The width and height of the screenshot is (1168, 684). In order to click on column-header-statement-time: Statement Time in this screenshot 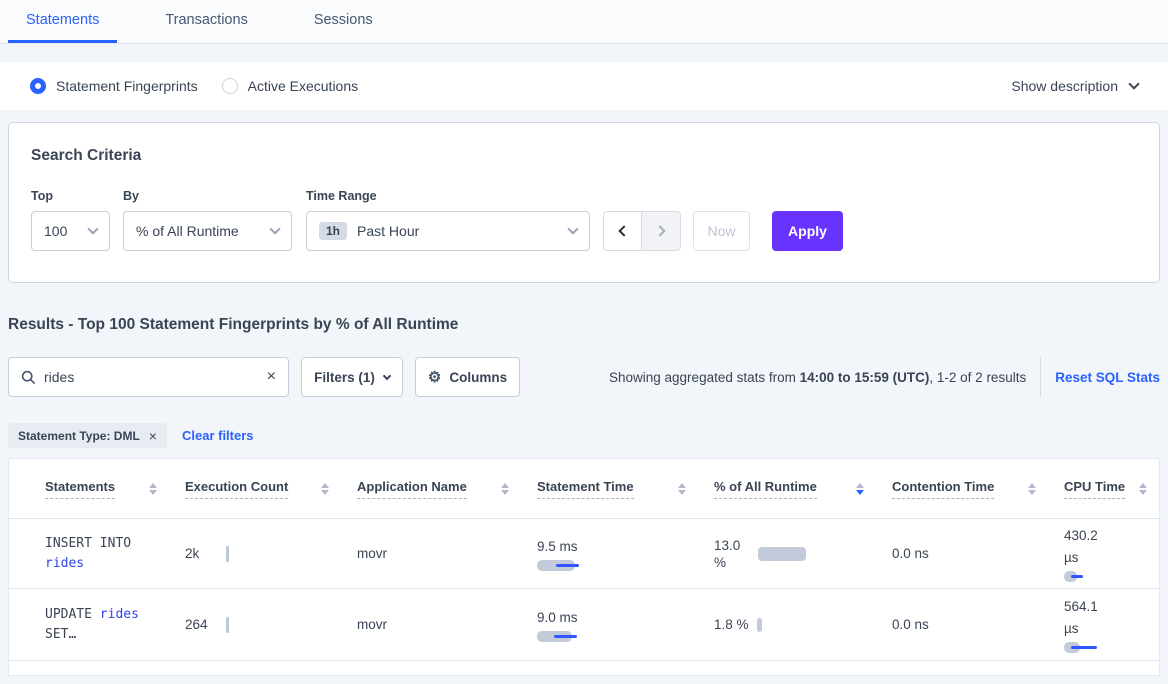, I will do `click(625, 488)`.